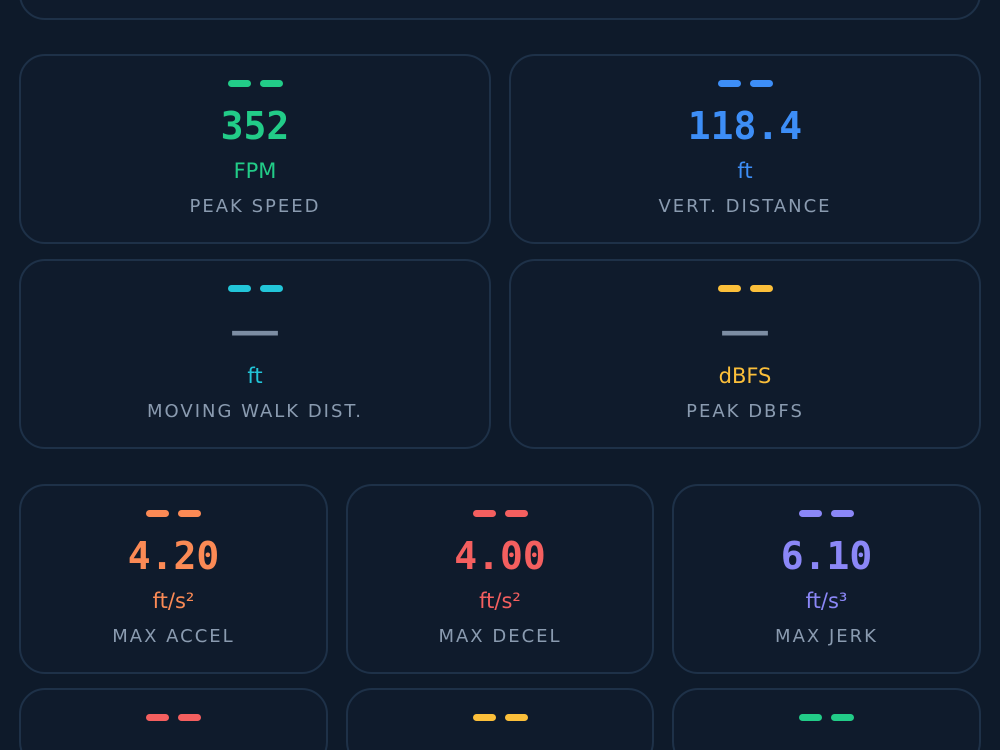  I want to click on metric-label: MAX DECEL, so click(500, 636).